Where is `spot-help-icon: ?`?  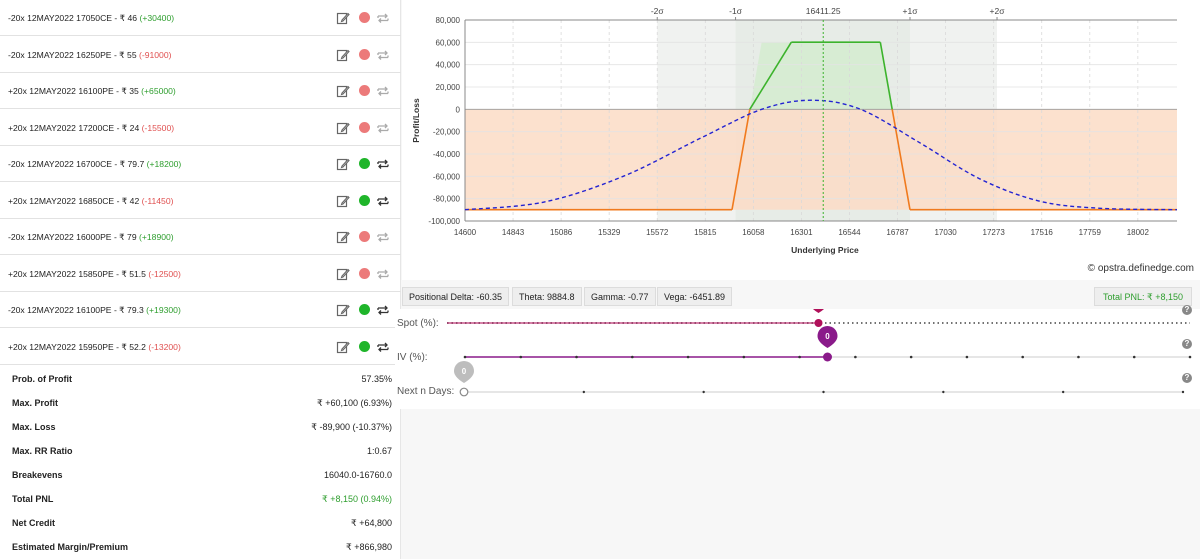 spot-help-icon: ? is located at coordinates (1187, 310).